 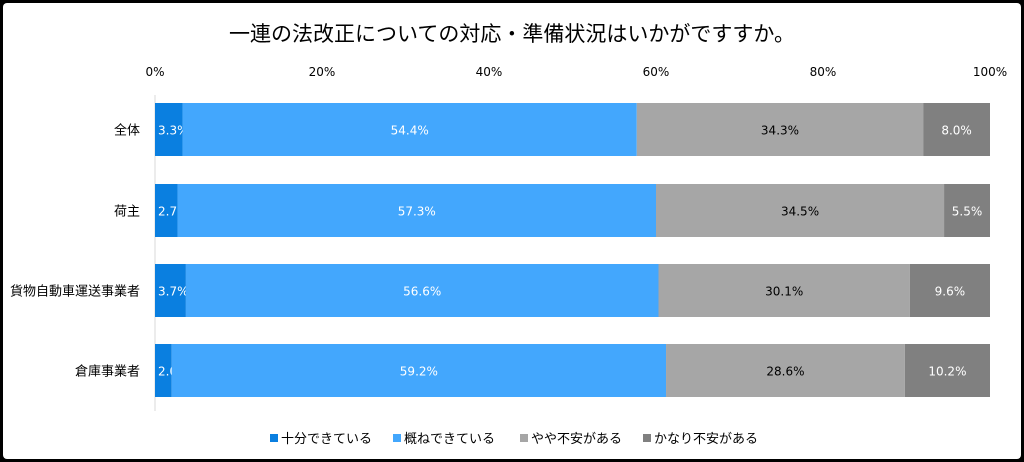 What do you see at coordinates (173, 131) in the screenshot?
I see `data-label: 3.3%` at bounding box center [173, 131].